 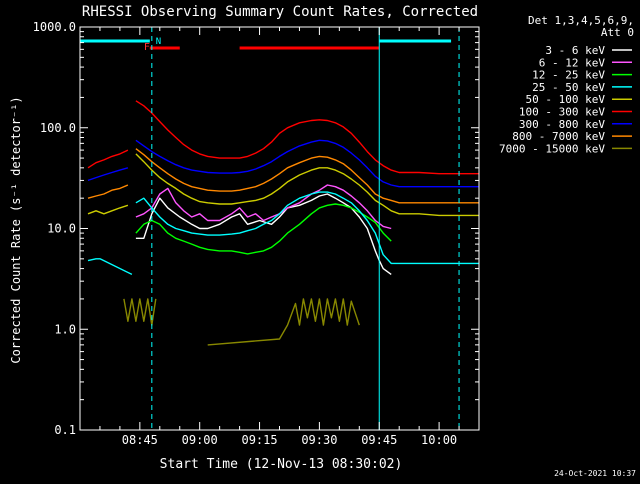 I want to click on legend-label: 300 - 800 keV, so click(x=562, y=124).